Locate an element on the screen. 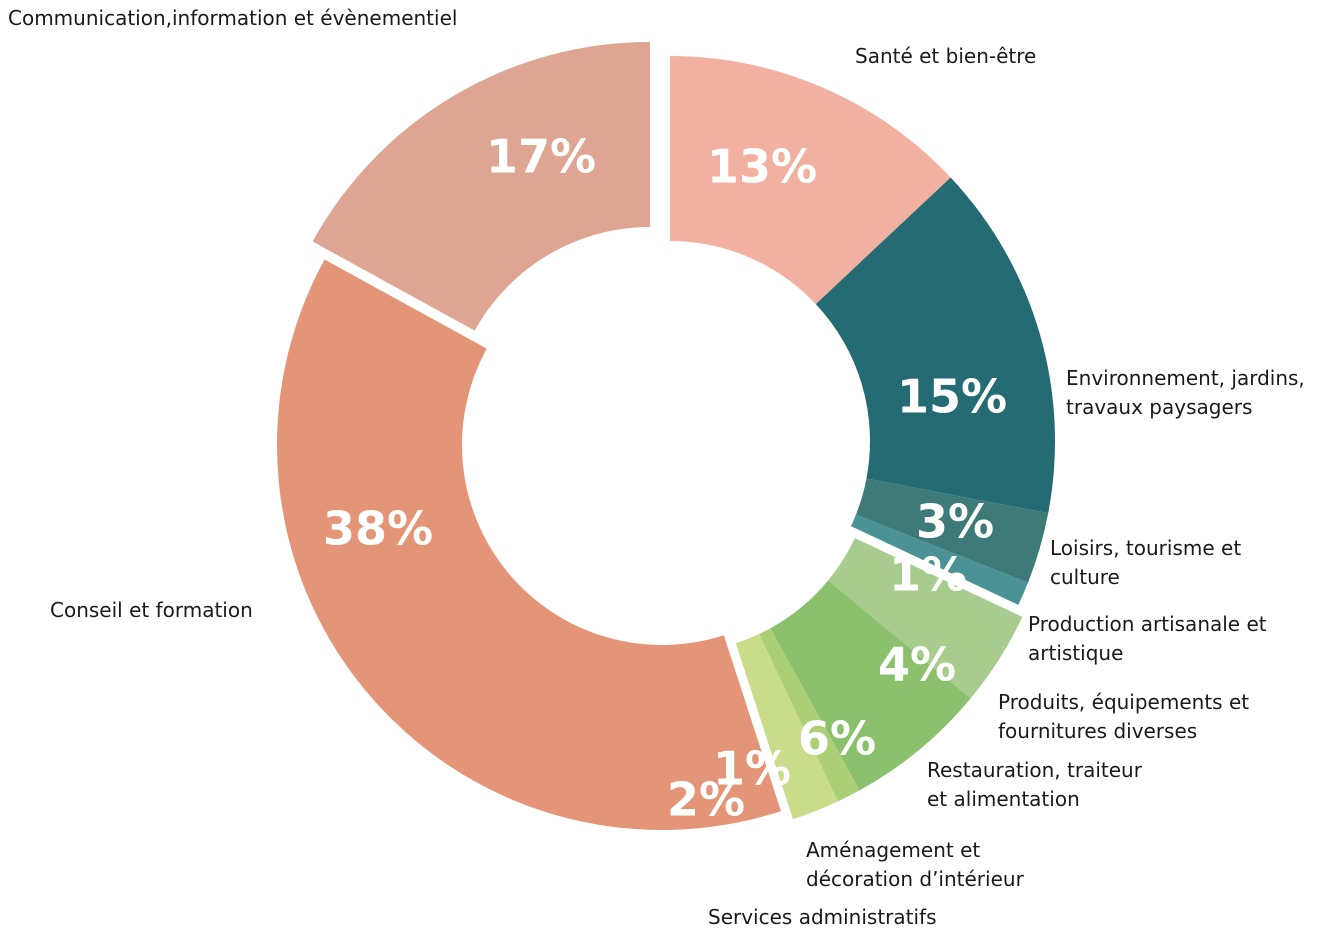 This screenshot has width=1341, height=932. value-label: 38% is located at coordinates (378, 529).